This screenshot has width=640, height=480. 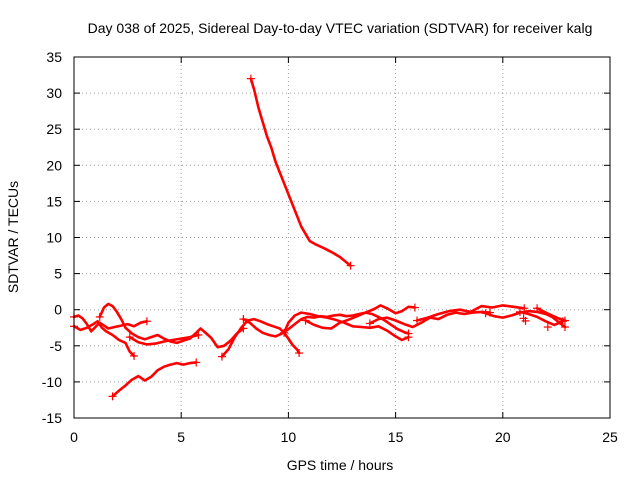 I want to click on series-arc-k, so click(x=525, y=319).